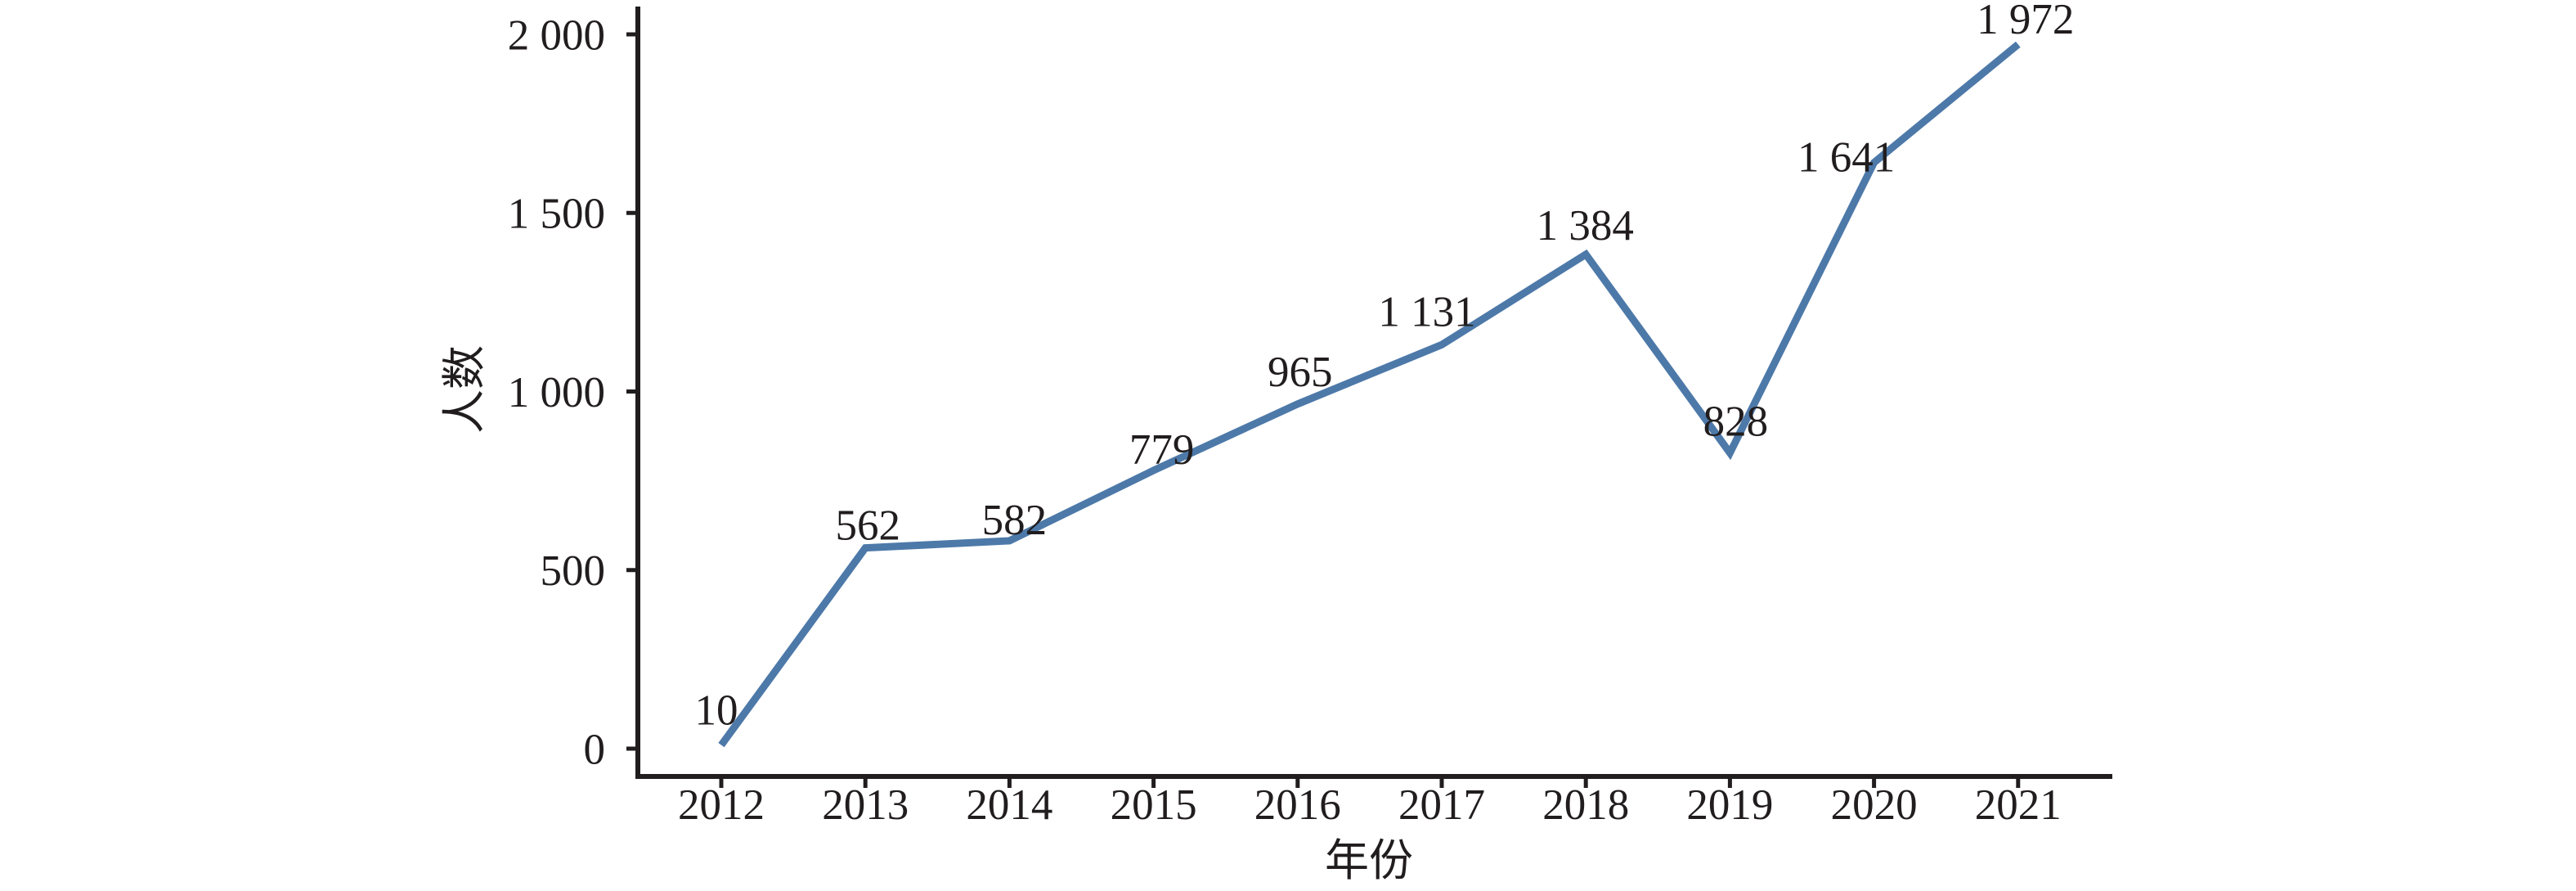 The width and height of the screenshot is (2576, 891). I want to click on data-point-label: 582, so click(1015, 521).